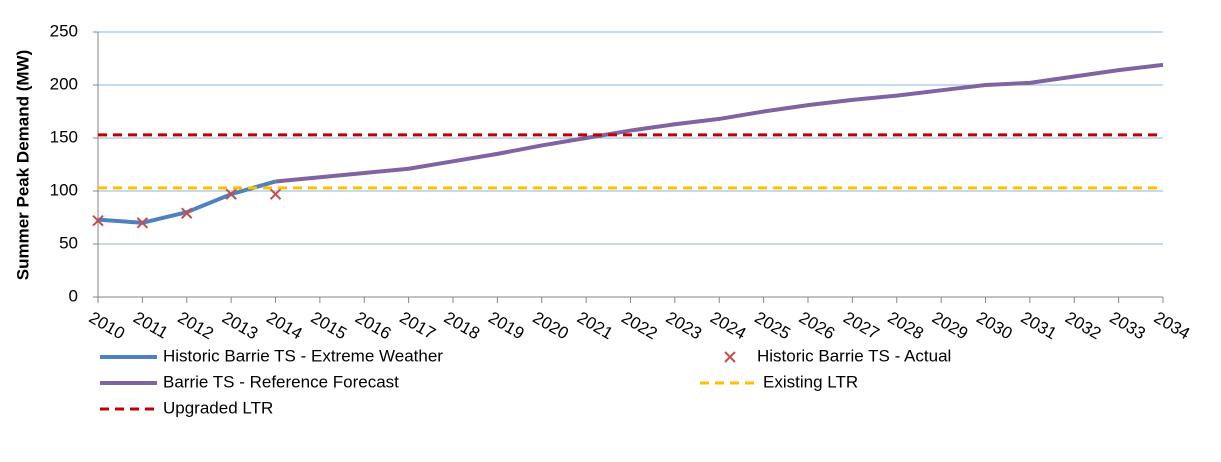 The image size is (1221, 462). Describe the element at coordinates (684, 325) in the screenshot. I see `x-tick-label: 2023` at that location.